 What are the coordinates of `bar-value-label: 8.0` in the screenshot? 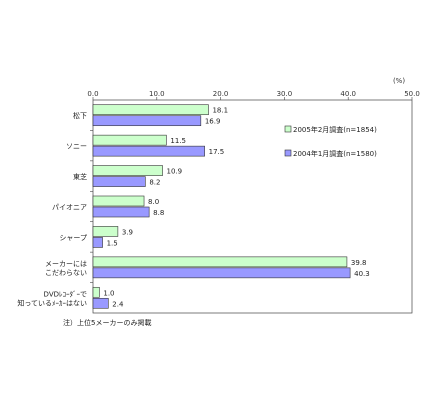 It's located at (153, 202).